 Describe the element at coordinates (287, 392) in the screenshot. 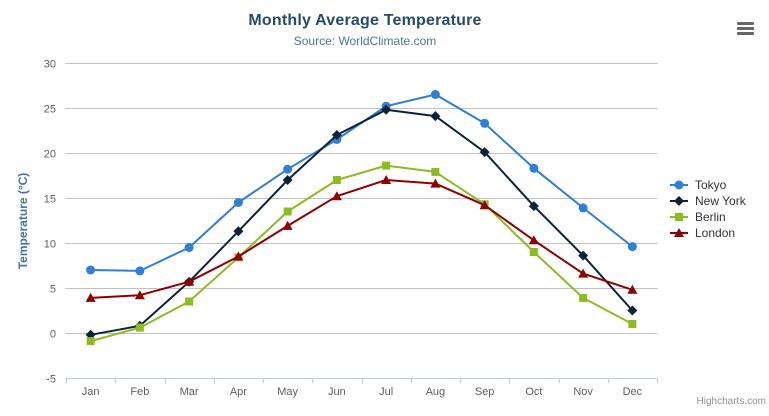

I see `xaxis-category-label: May` at that location.